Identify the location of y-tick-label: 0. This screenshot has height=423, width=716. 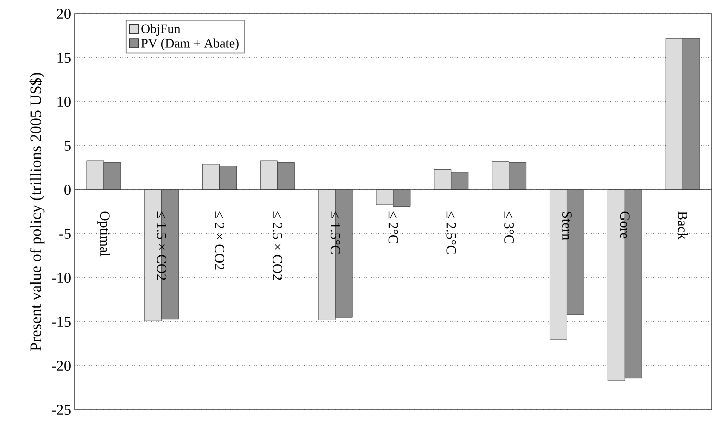
(67, 190).